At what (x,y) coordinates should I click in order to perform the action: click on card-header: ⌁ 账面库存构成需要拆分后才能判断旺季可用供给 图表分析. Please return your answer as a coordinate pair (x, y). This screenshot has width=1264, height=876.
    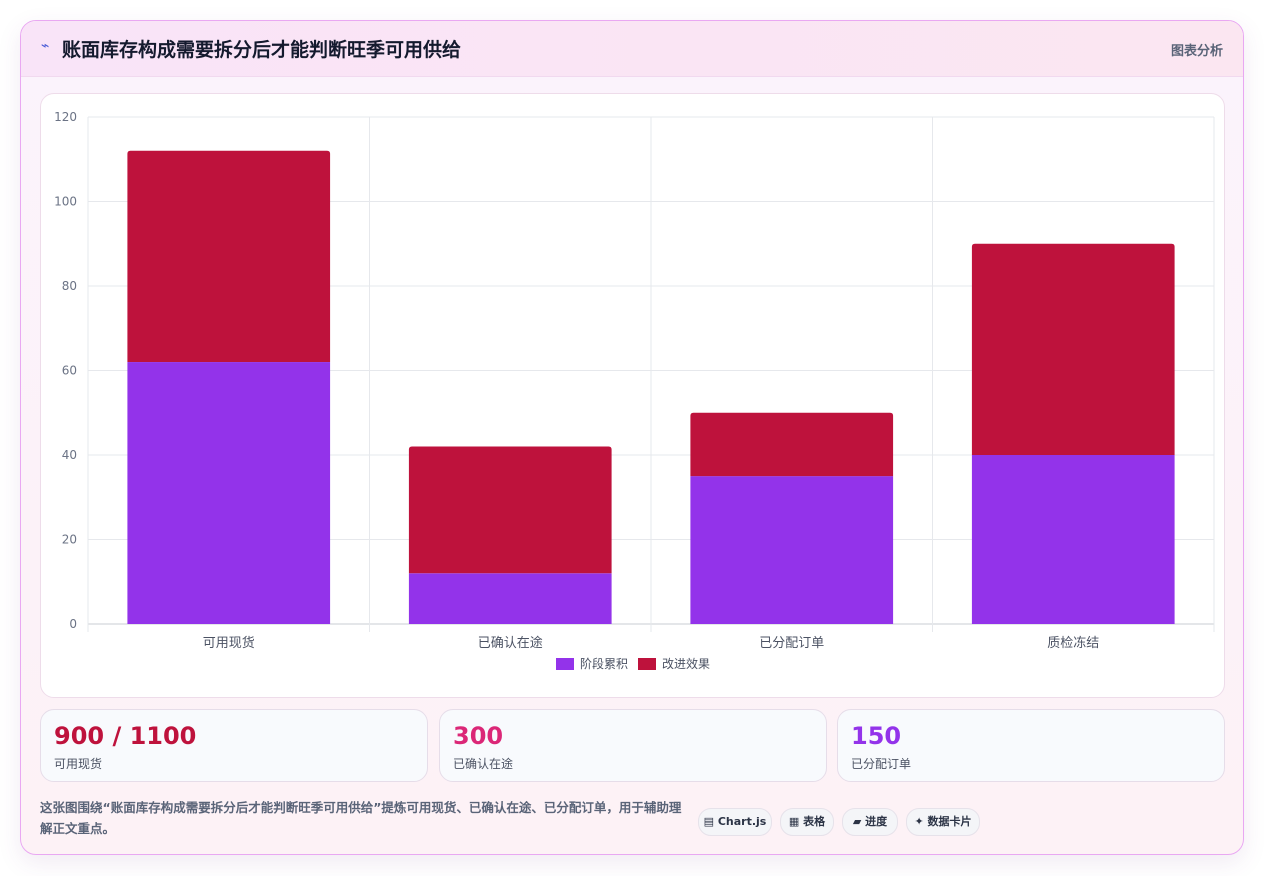
    Looking at the image, I should click on (632, 49).